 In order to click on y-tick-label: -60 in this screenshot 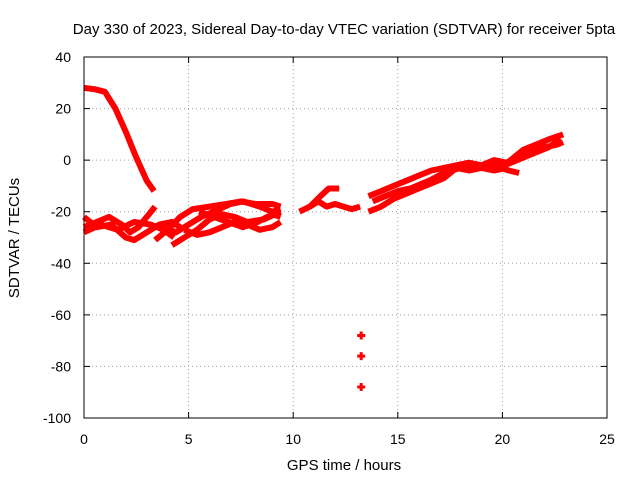, I will do `click(61, 315)`.